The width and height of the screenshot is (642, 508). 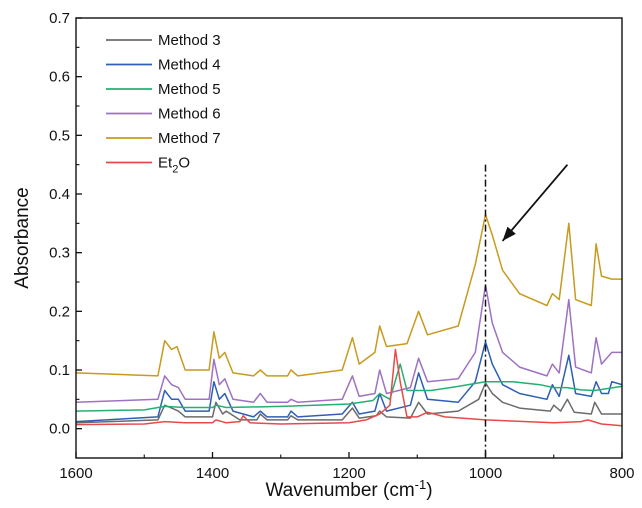 What do you see at coordinates (421, 484) in the screenshot?
I see `x-axis-title-sup: -1` at bounding box center [421, 484].